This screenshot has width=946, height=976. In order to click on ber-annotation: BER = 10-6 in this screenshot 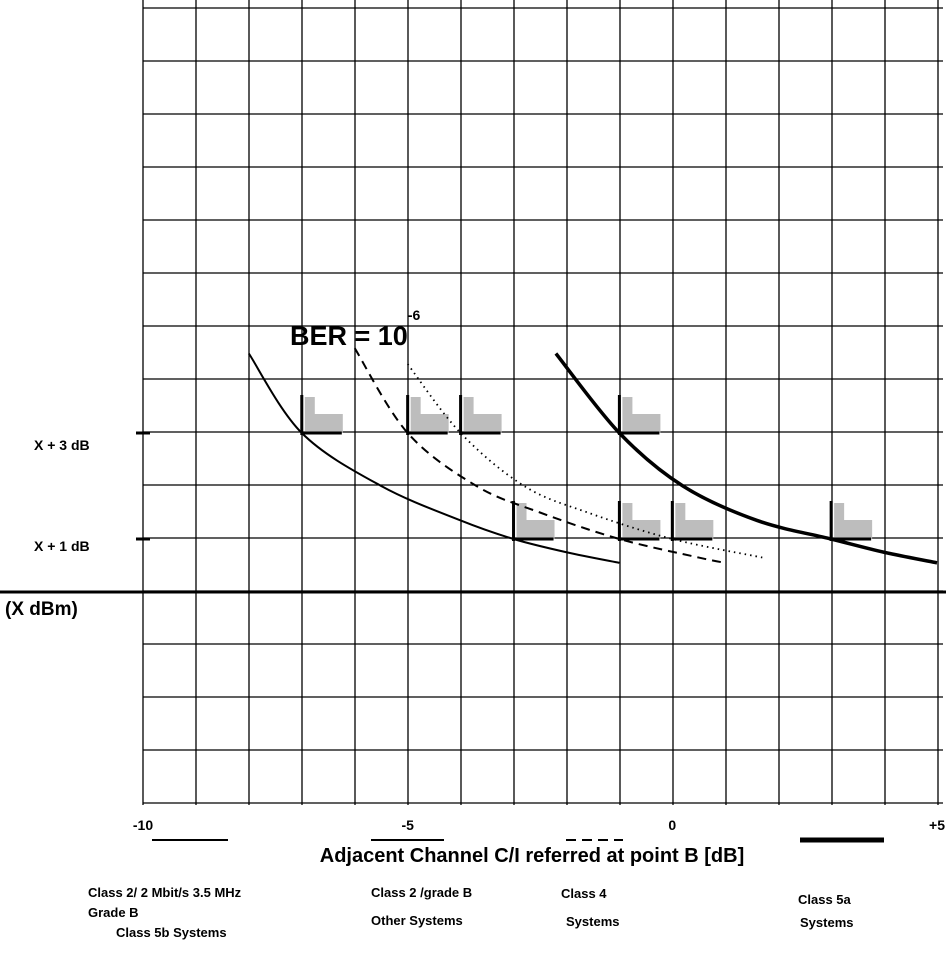, I will do `click(355, 329)`.